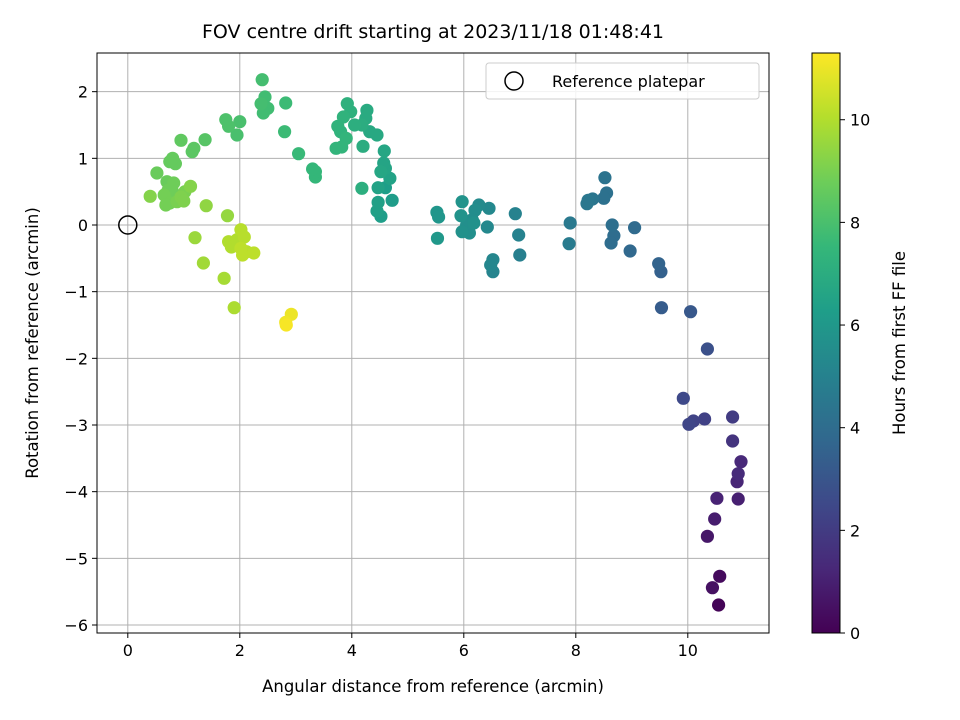 This screenshot has width=960, height=720. I want to click on colorbar-ticks: 0 2 4 6 8 10, so click(855, 377).